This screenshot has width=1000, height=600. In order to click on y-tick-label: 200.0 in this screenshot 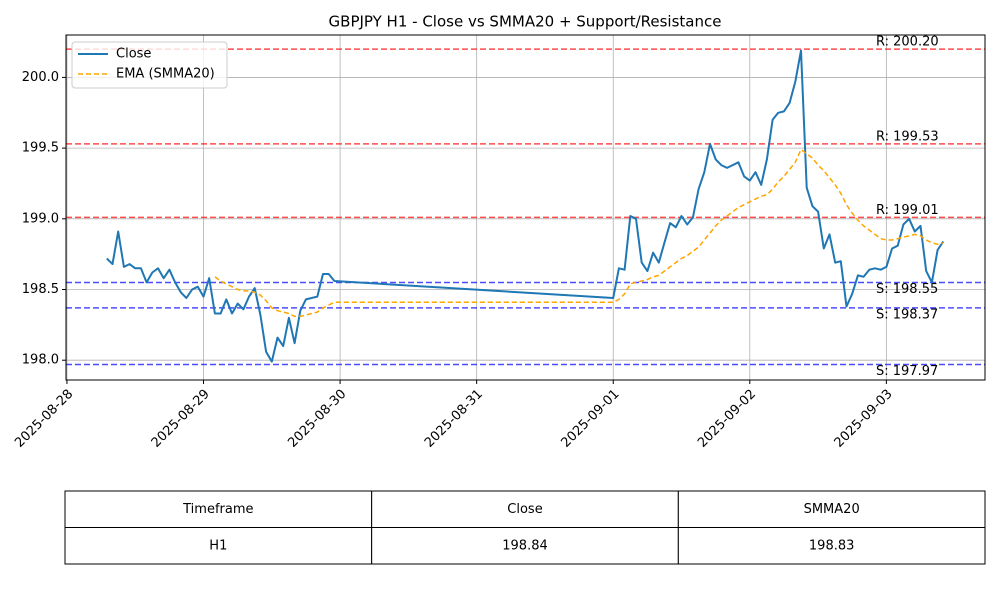, I will do `click(40, 77)`.